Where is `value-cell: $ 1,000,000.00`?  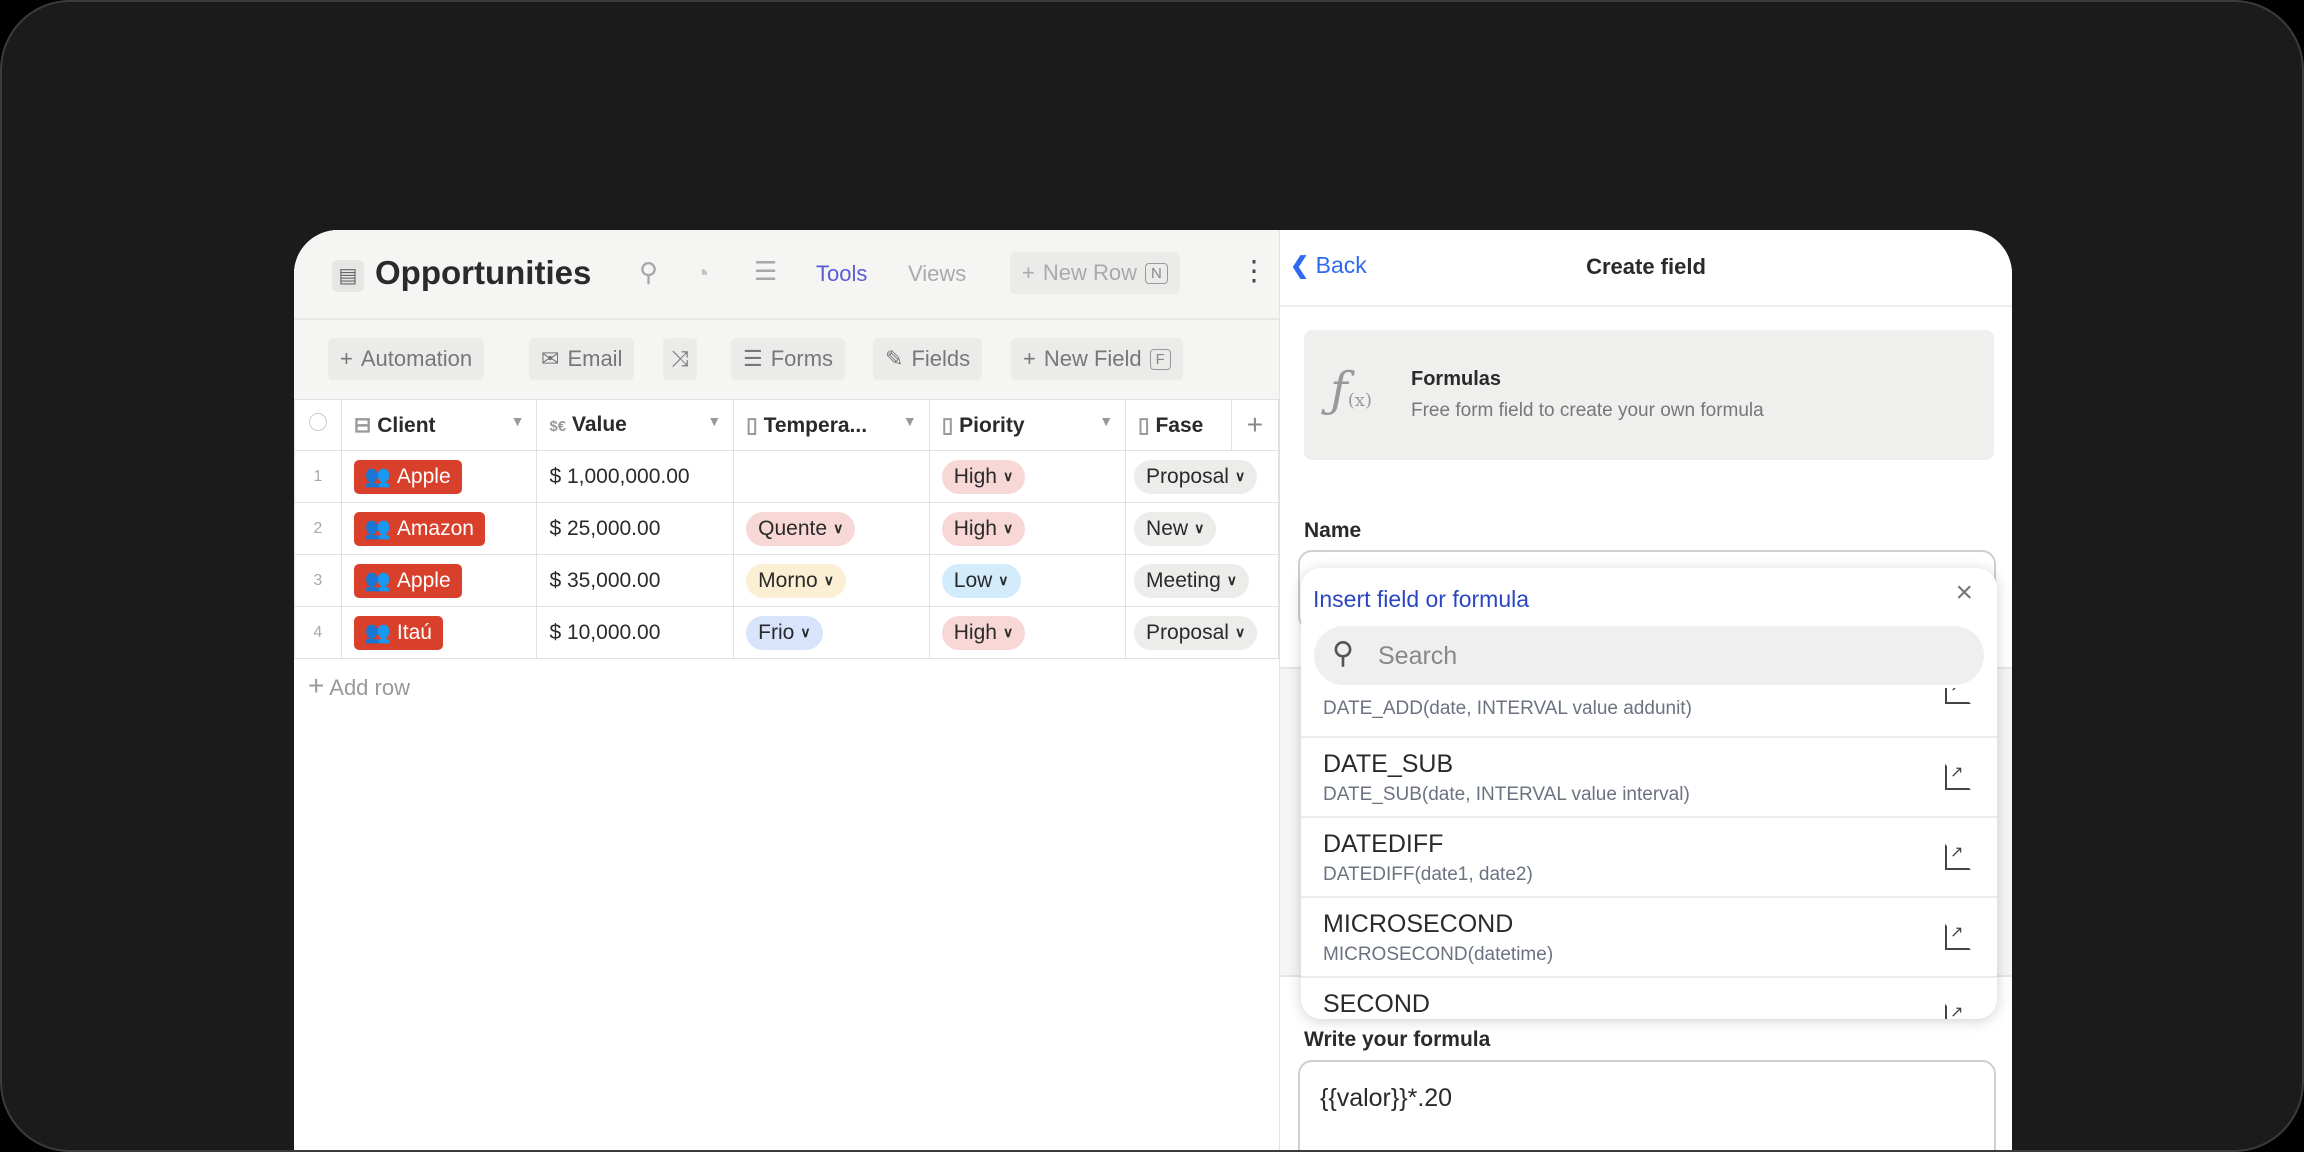 value-cell: $ 1,000,000.00 is located at coordinates (635, 476).